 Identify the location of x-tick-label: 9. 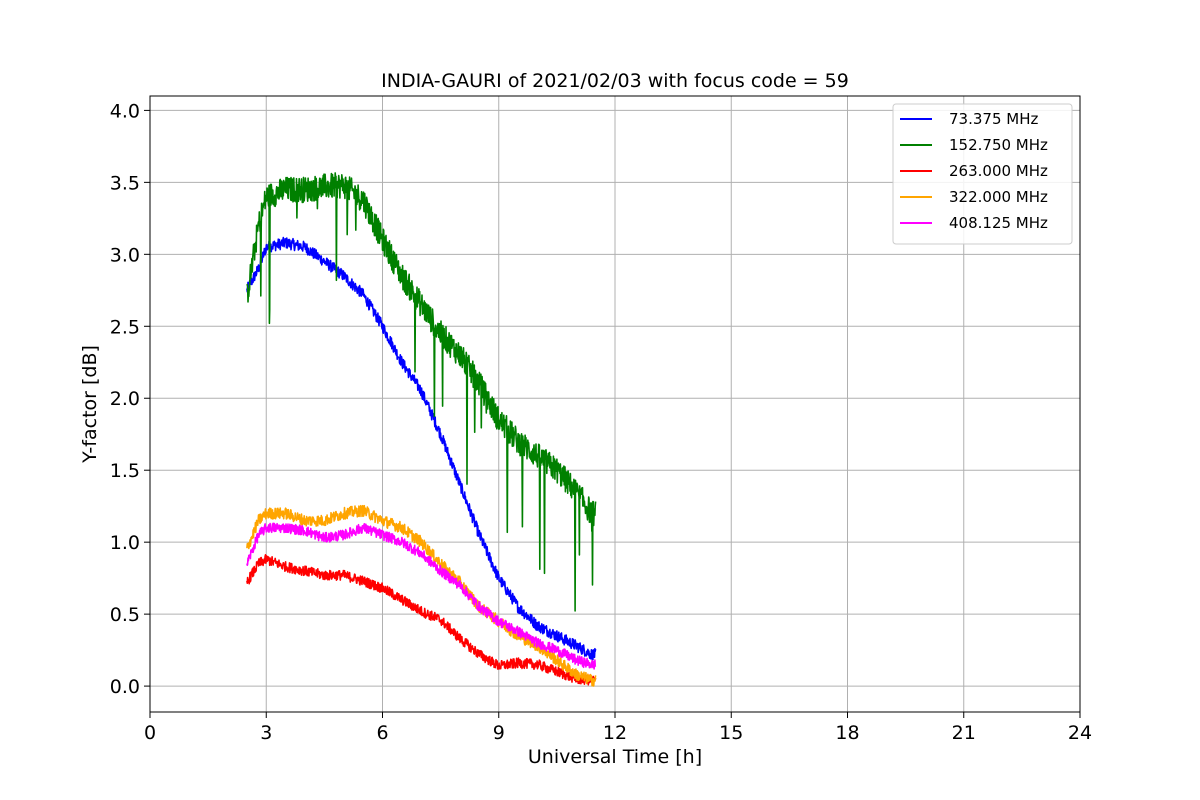
(499, 733).